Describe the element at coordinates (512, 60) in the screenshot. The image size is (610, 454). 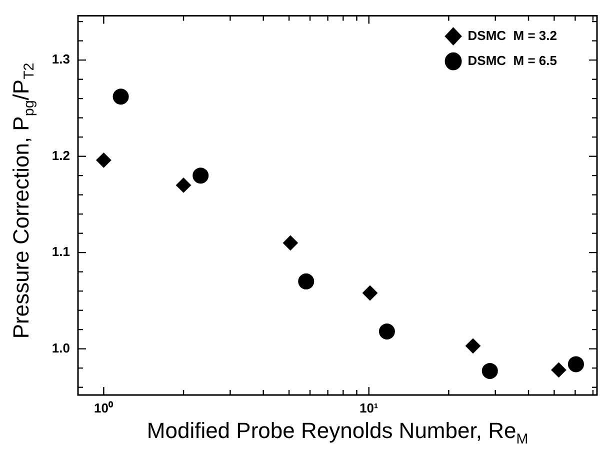
I see `legend-label: DSMC M = 6.5` at that location.